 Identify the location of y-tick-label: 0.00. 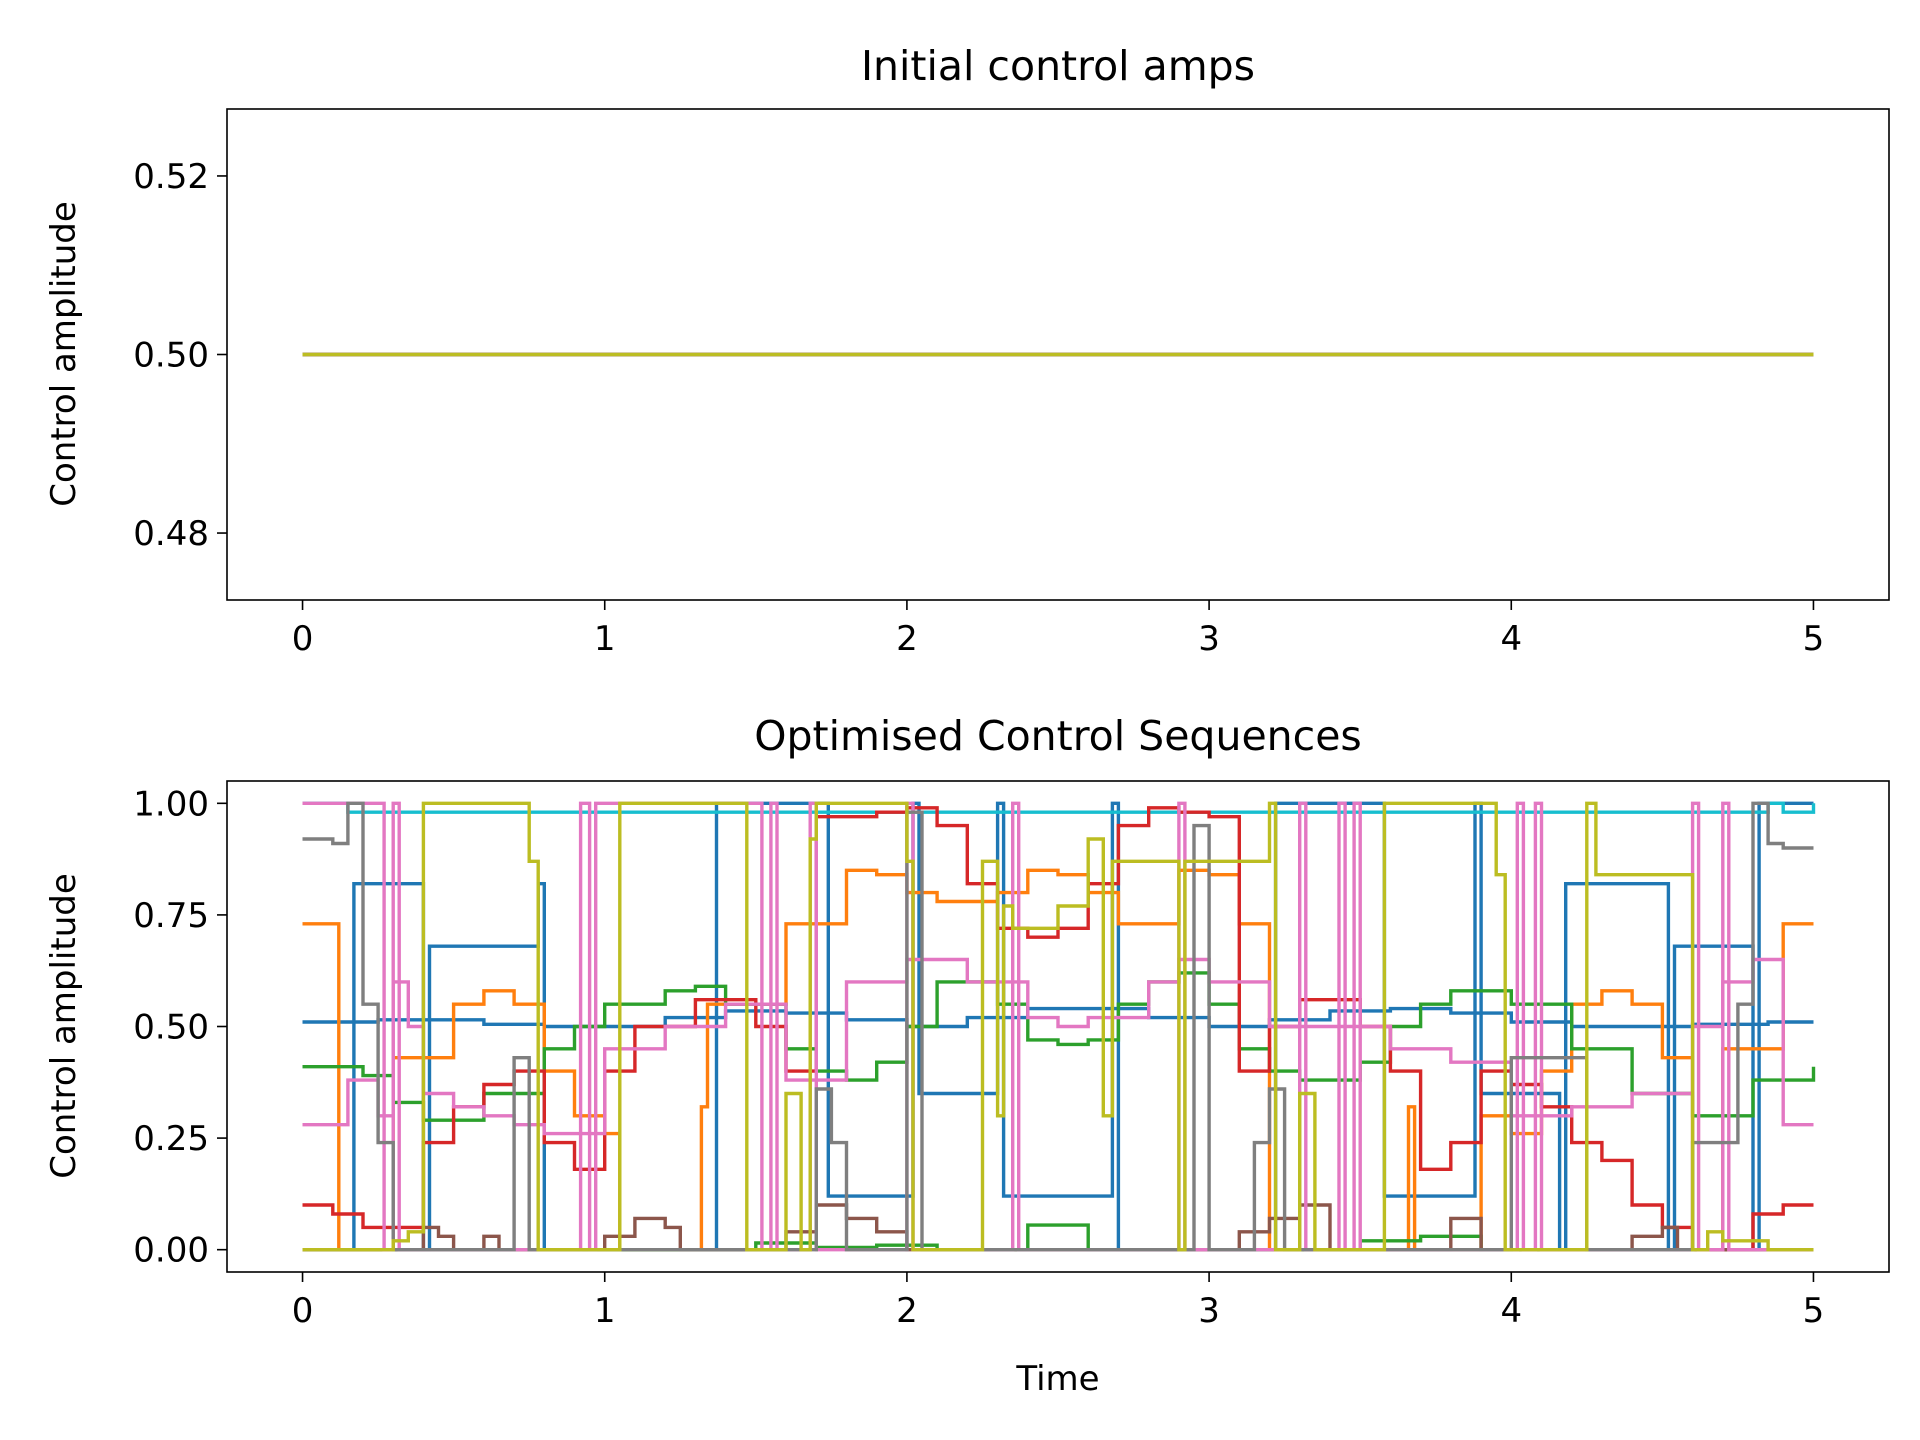
(171, 1251).